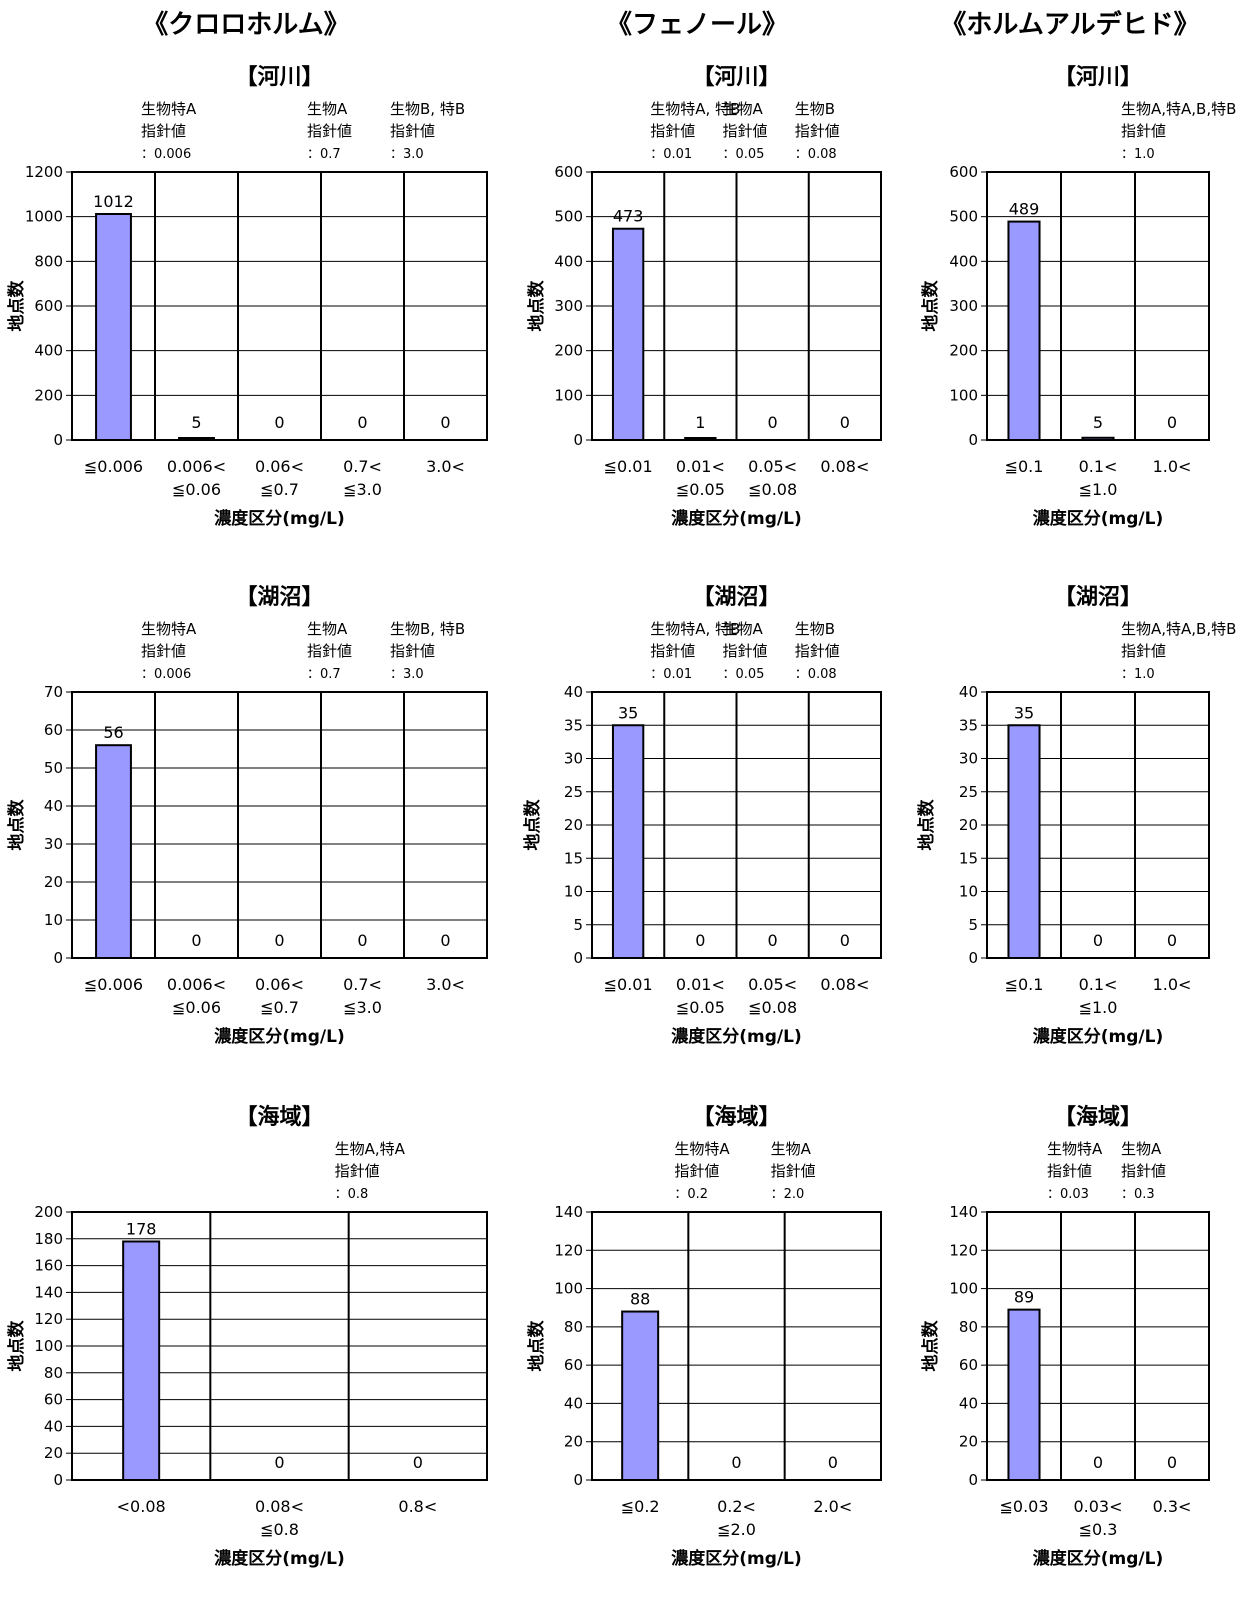 This screenshot has height=1619, width=1252. Describe the element at coordinates (141, 1228) in the screenshot. I see `value-label: 178` at that location.